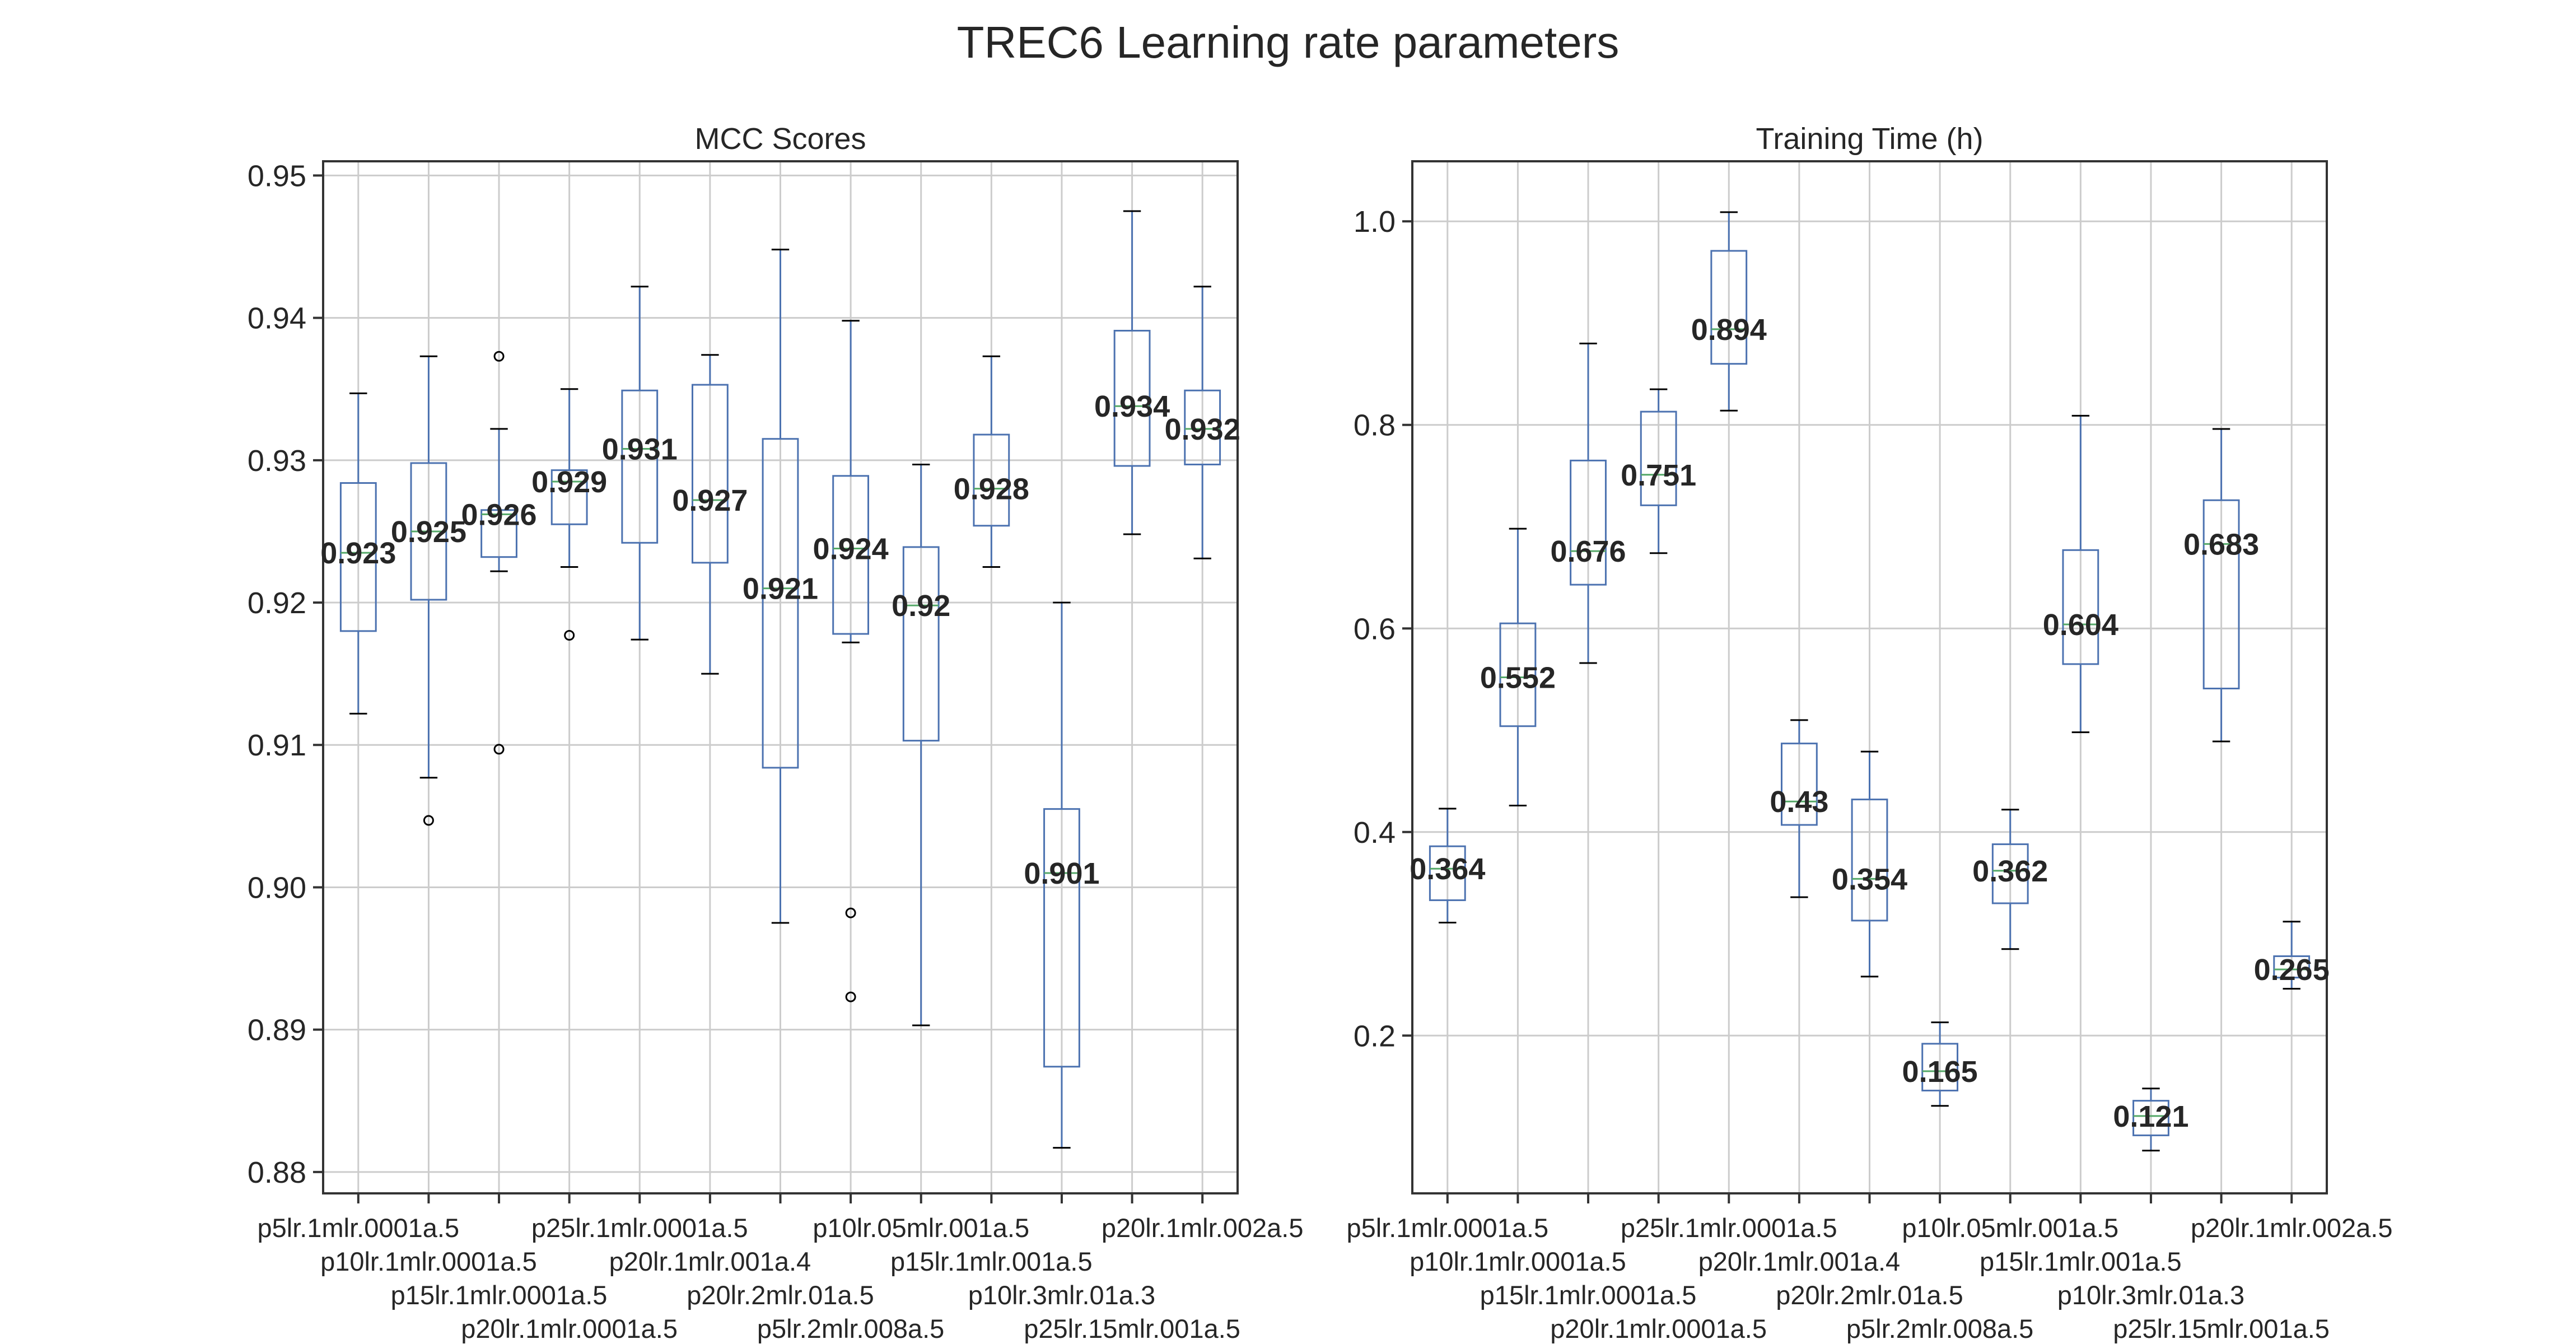 This screenshot has height=1344, width=2576. Describe the element at coordinates (710, 501) in the screenshot. I see `median-label: 0.927` at that location.